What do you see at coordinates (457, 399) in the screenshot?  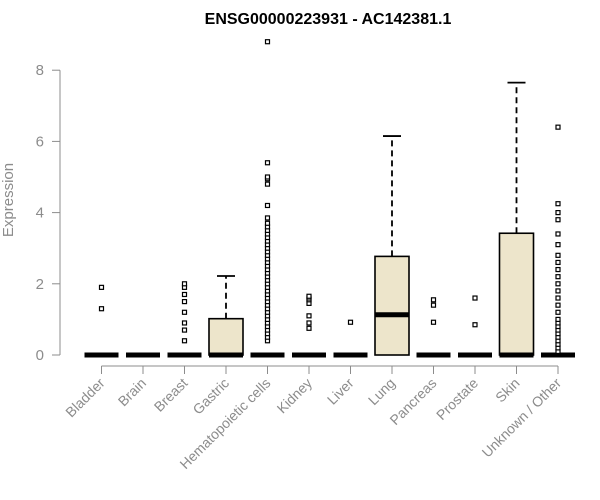 I see `x-tick-label: Prostate` at bounding box center [457, 399].